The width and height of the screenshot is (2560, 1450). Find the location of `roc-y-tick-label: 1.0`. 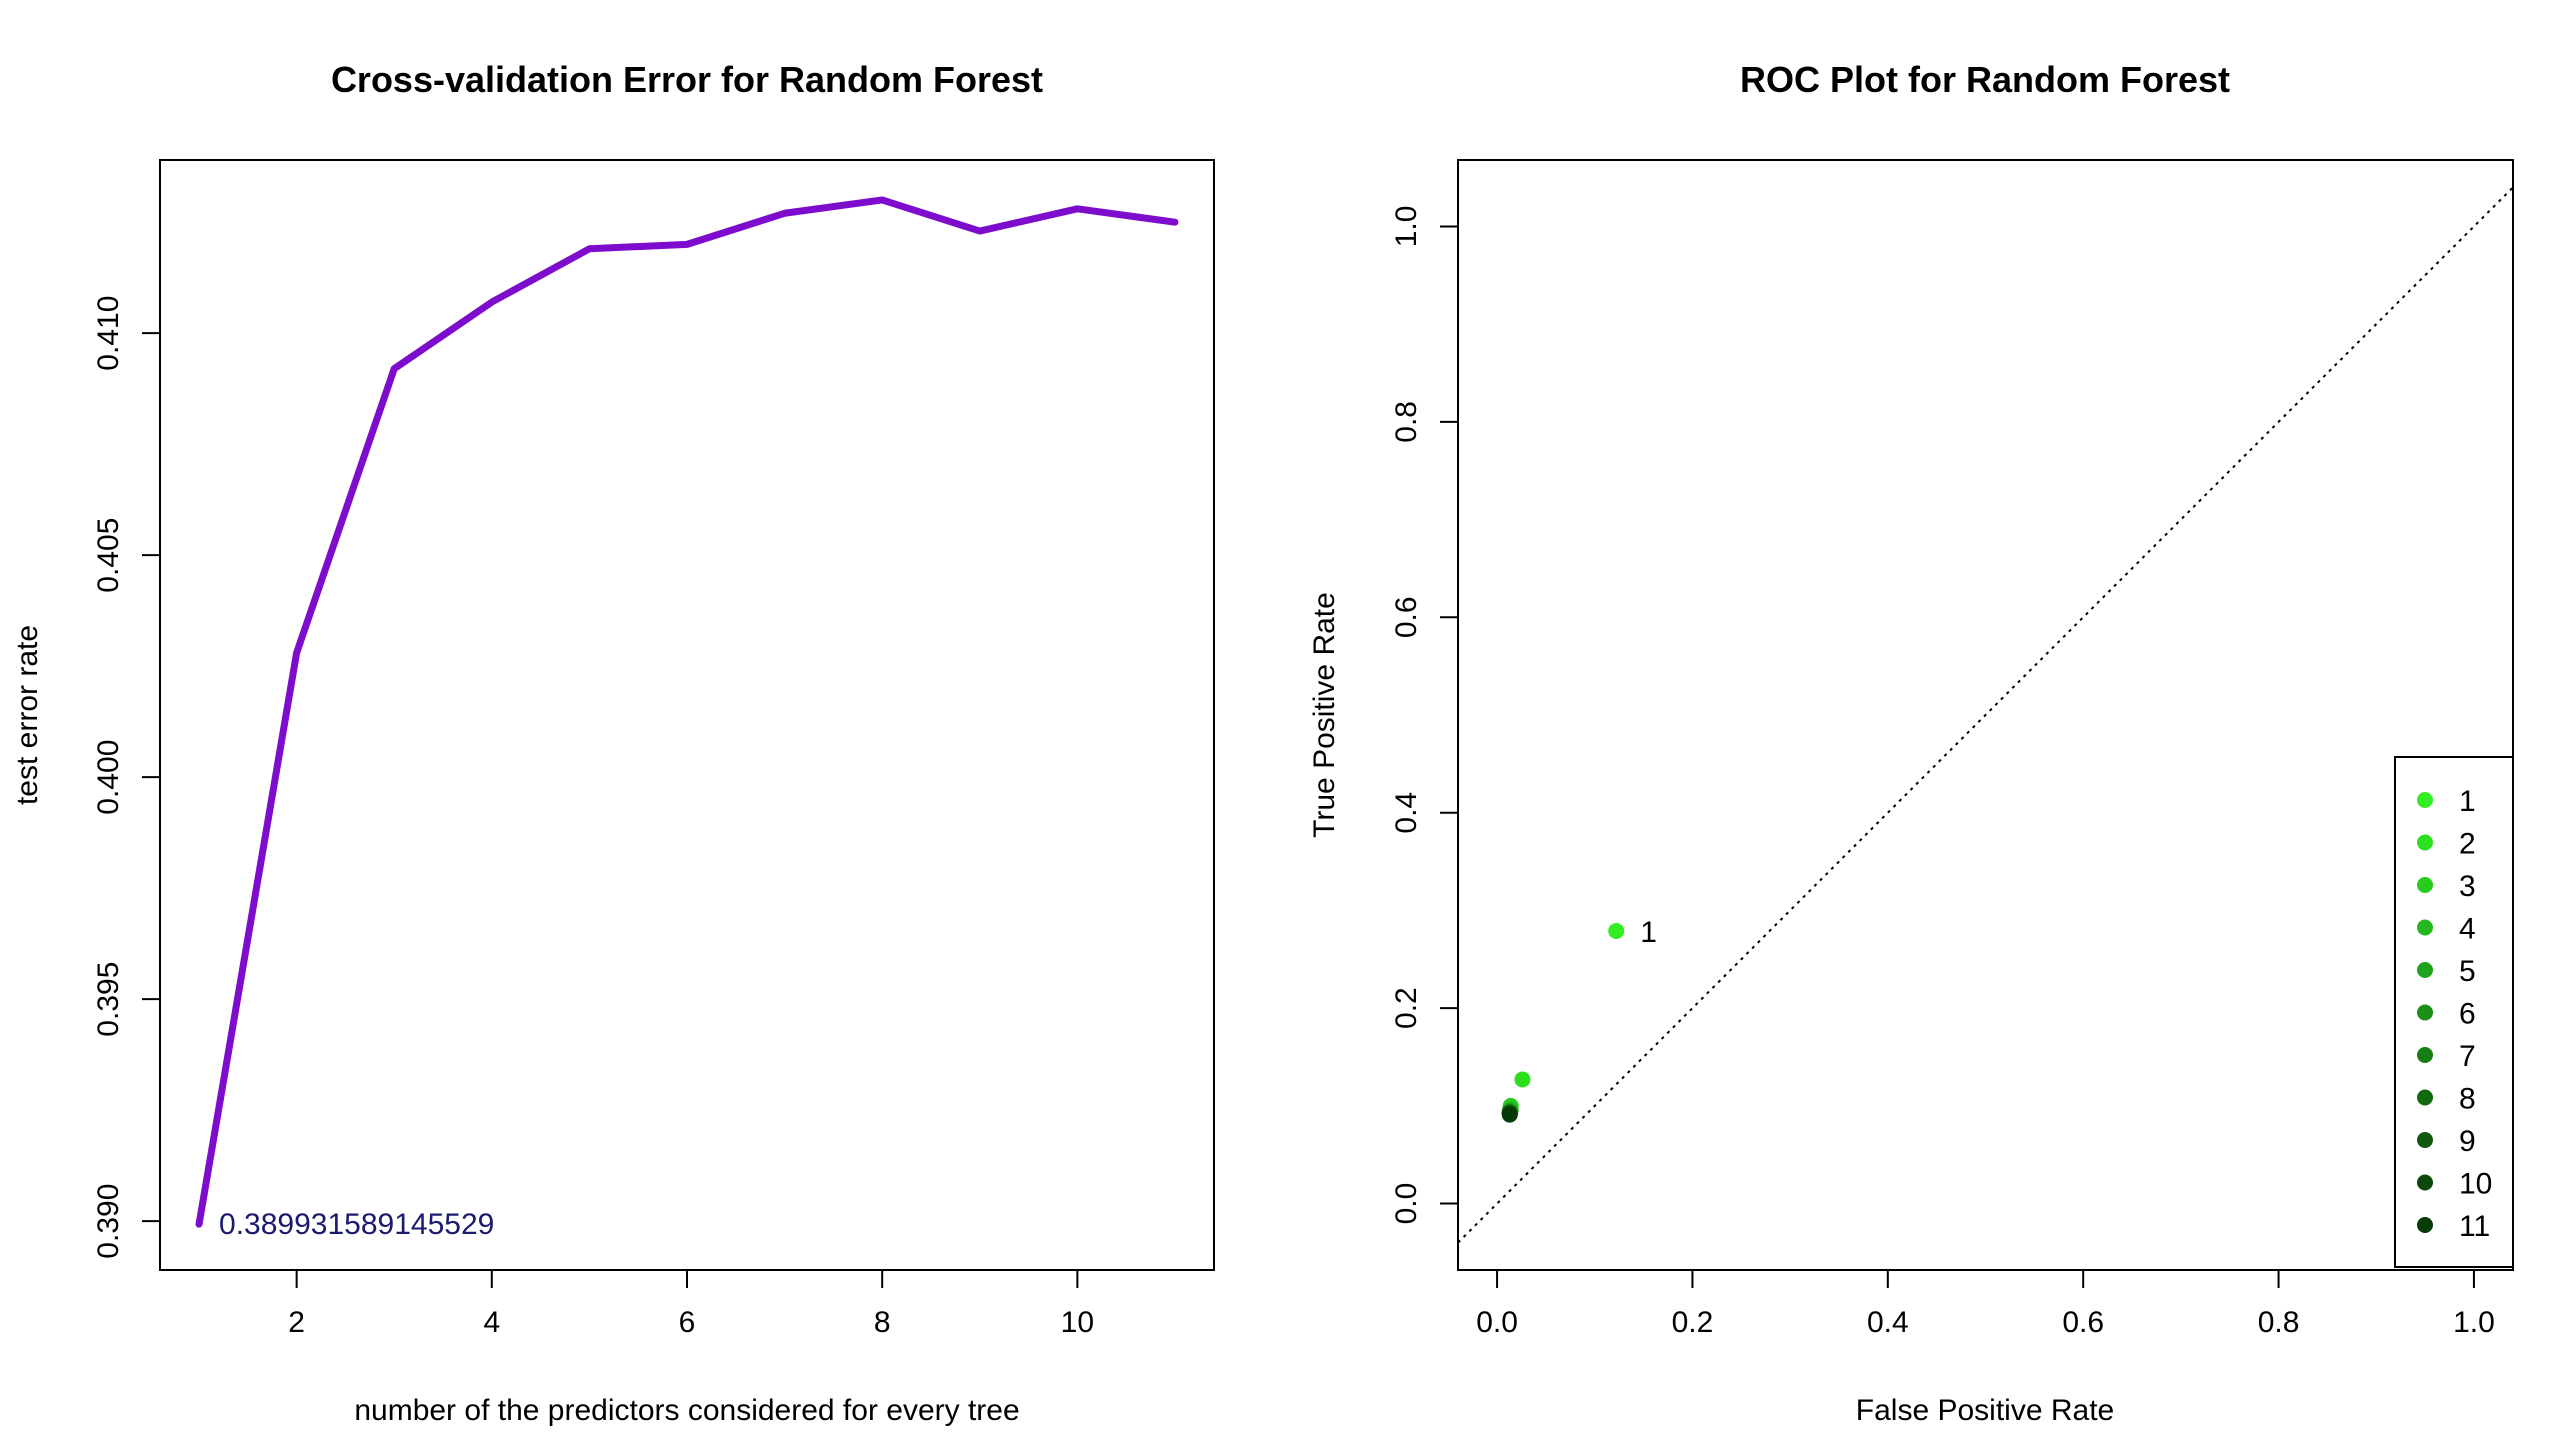

roc-y-tick-label: 1.0 is located at coordinates (1406, 227).